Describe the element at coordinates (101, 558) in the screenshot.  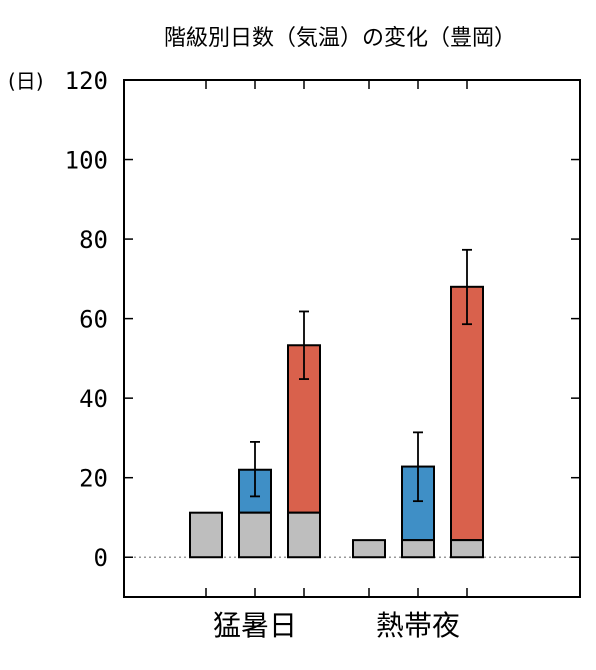
I see `y-tick-label: 0` at that location.